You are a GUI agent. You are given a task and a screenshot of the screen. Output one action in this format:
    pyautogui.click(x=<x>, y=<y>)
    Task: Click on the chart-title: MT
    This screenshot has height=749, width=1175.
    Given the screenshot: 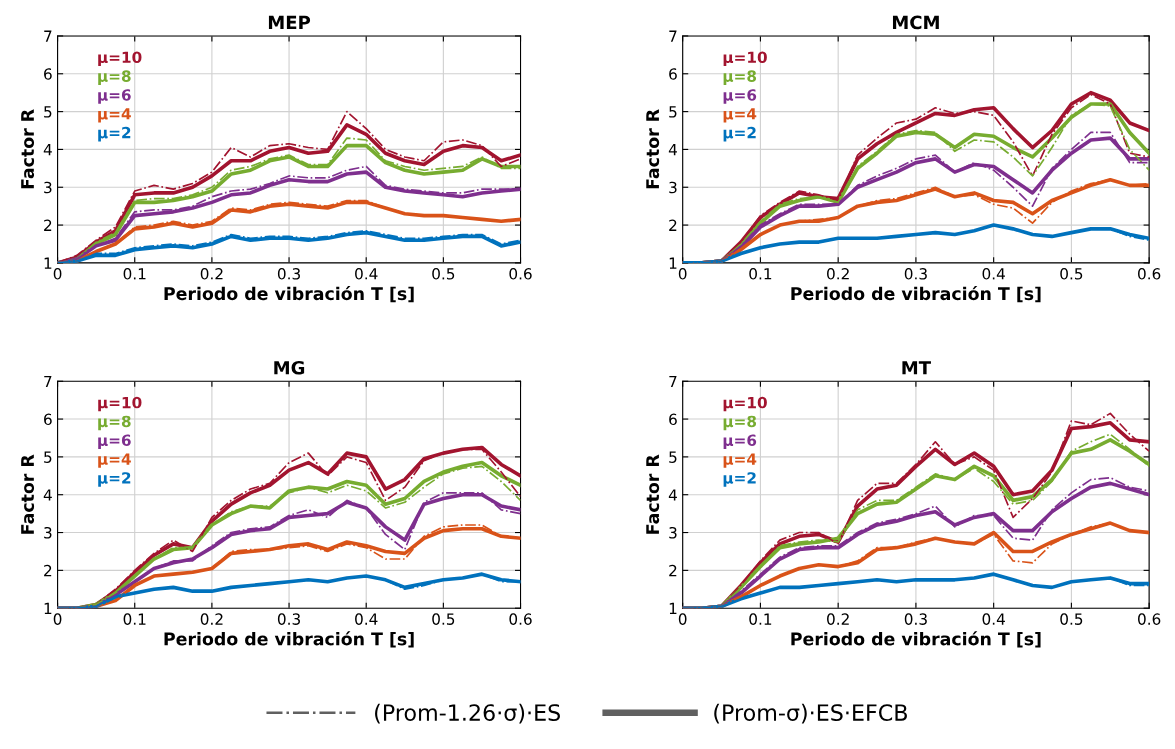 What is the action you would take?
    pyautogui.click(x=916, y=368)
    